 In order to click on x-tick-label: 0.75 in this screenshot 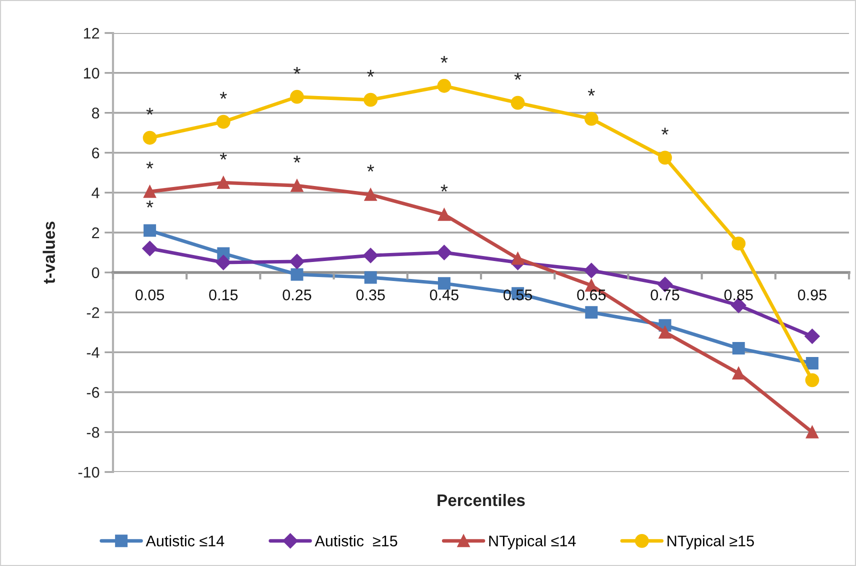, I will do `click(665, 295)`.